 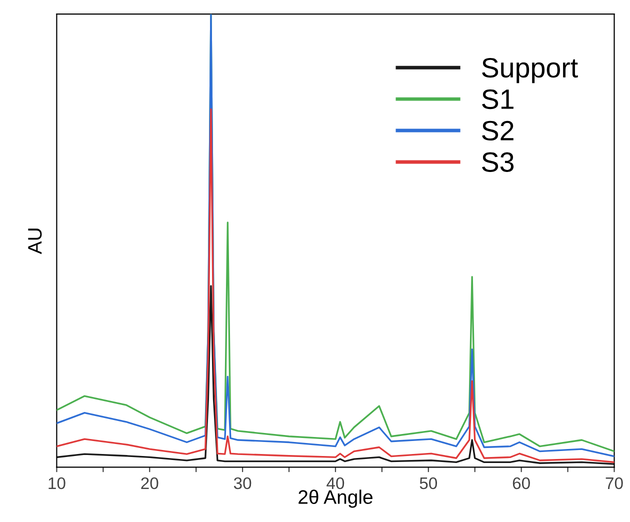 What do you see at coordinates (243, 483) in the screenshot?
I see `x-tick-label: 30` at bounding box center [243, 483].